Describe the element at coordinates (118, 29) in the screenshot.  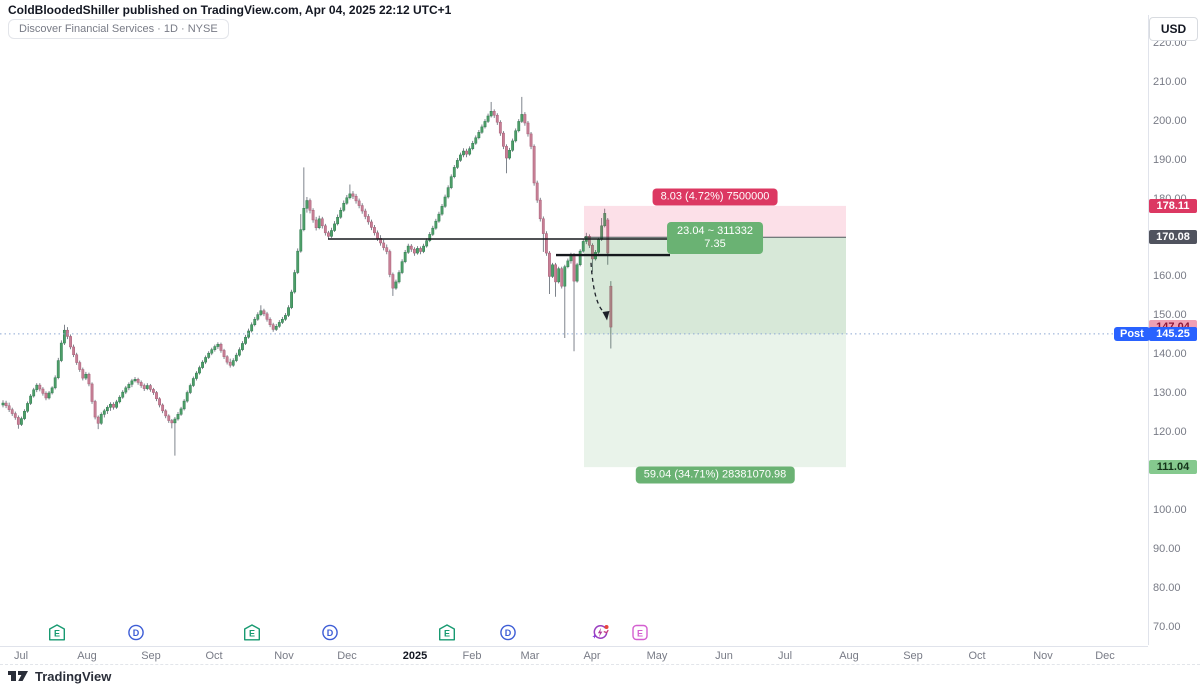
I see `symbol-legend: Discover Financial Services · 1D · NYSE` at that location.